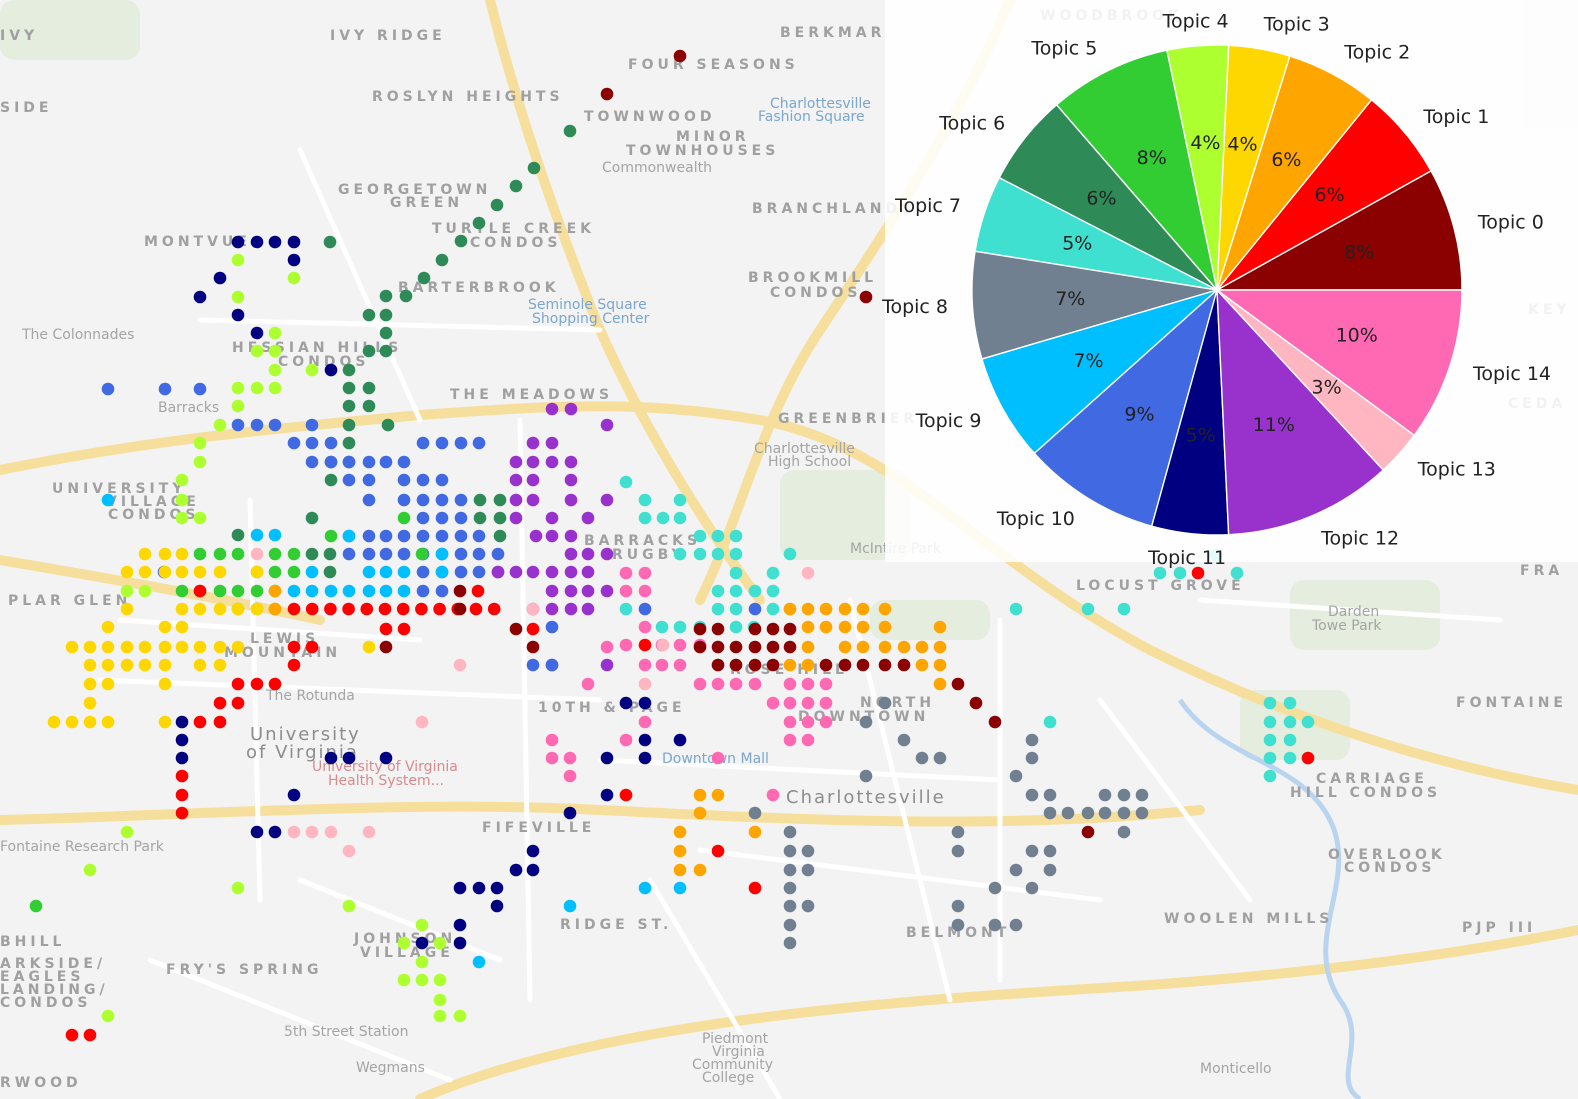  I want to click on place-label: LOCUST GROVE, so click(1160, 586).